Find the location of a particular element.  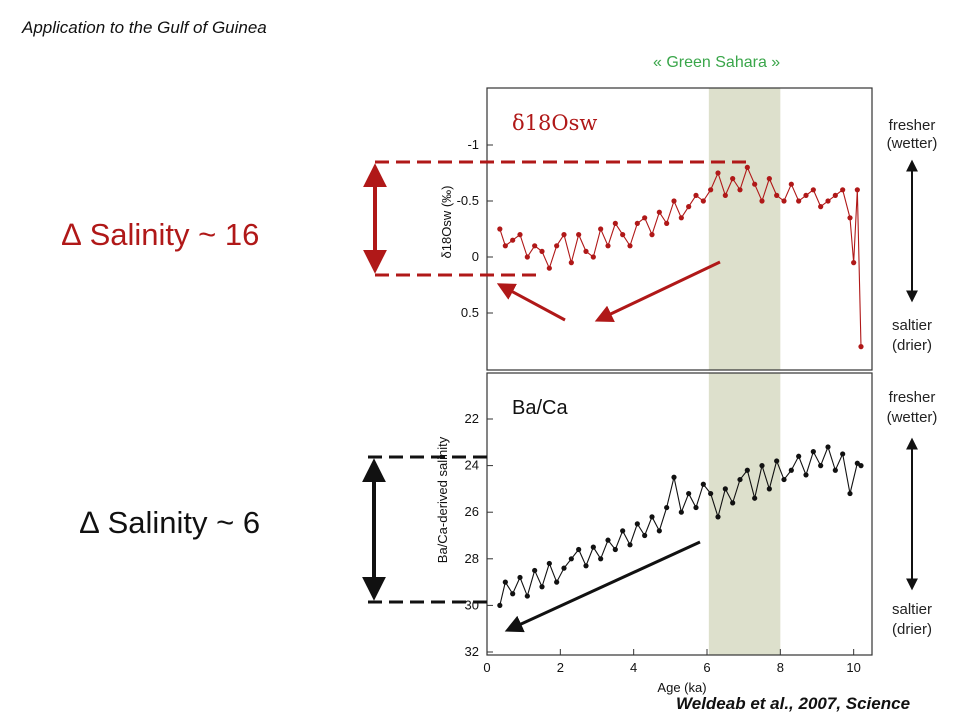

saltier-label-bottom: saltier is located at coordinates (912, 609).